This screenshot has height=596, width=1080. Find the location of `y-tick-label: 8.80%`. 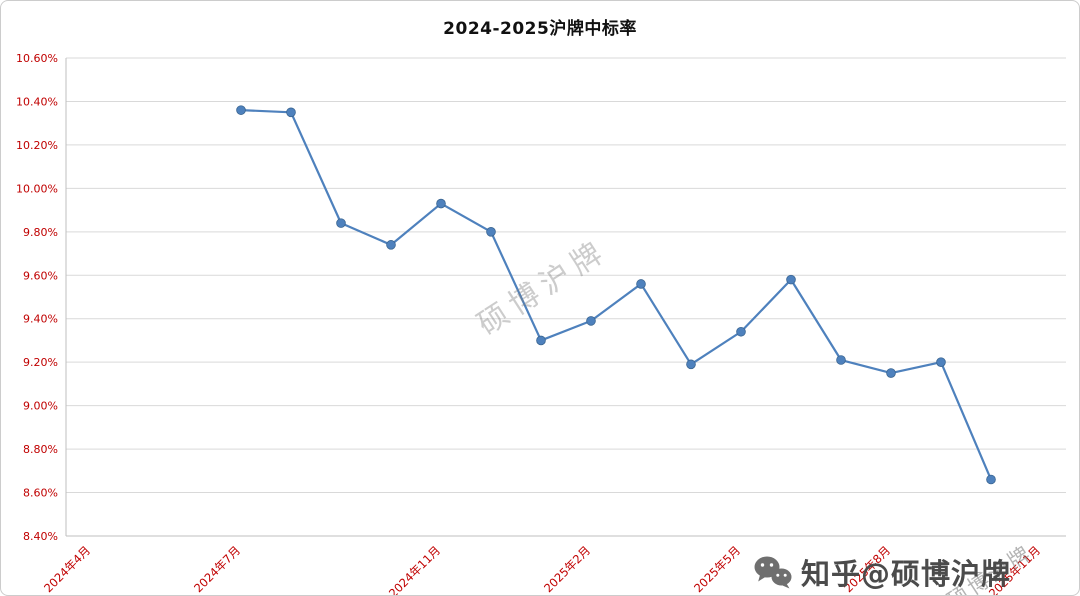

y-tick-label: 8.80% is located at coordinates (40, 449).